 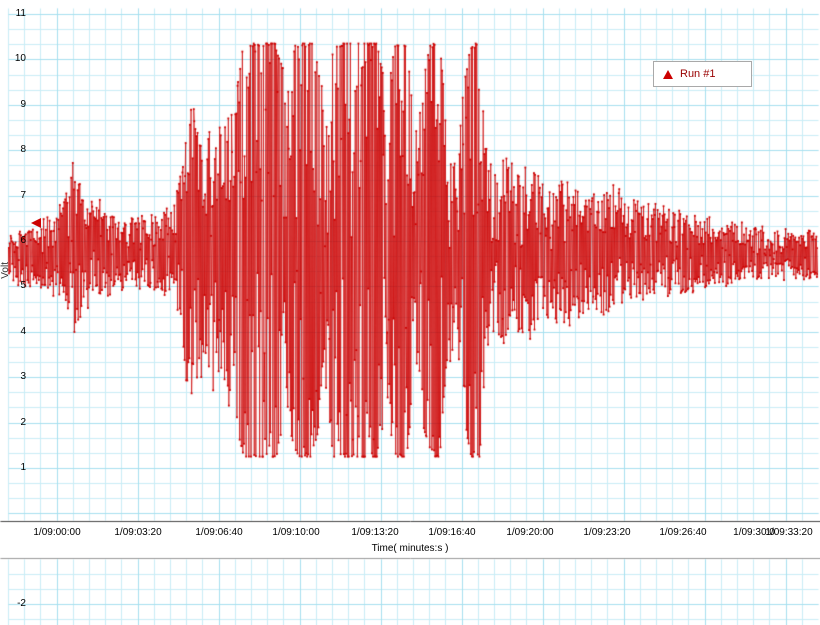 What do you see at coordinates (23, 195) in the screenshot?
I see `y-axis-tick-label: 7` at bounding box center [23, 195].